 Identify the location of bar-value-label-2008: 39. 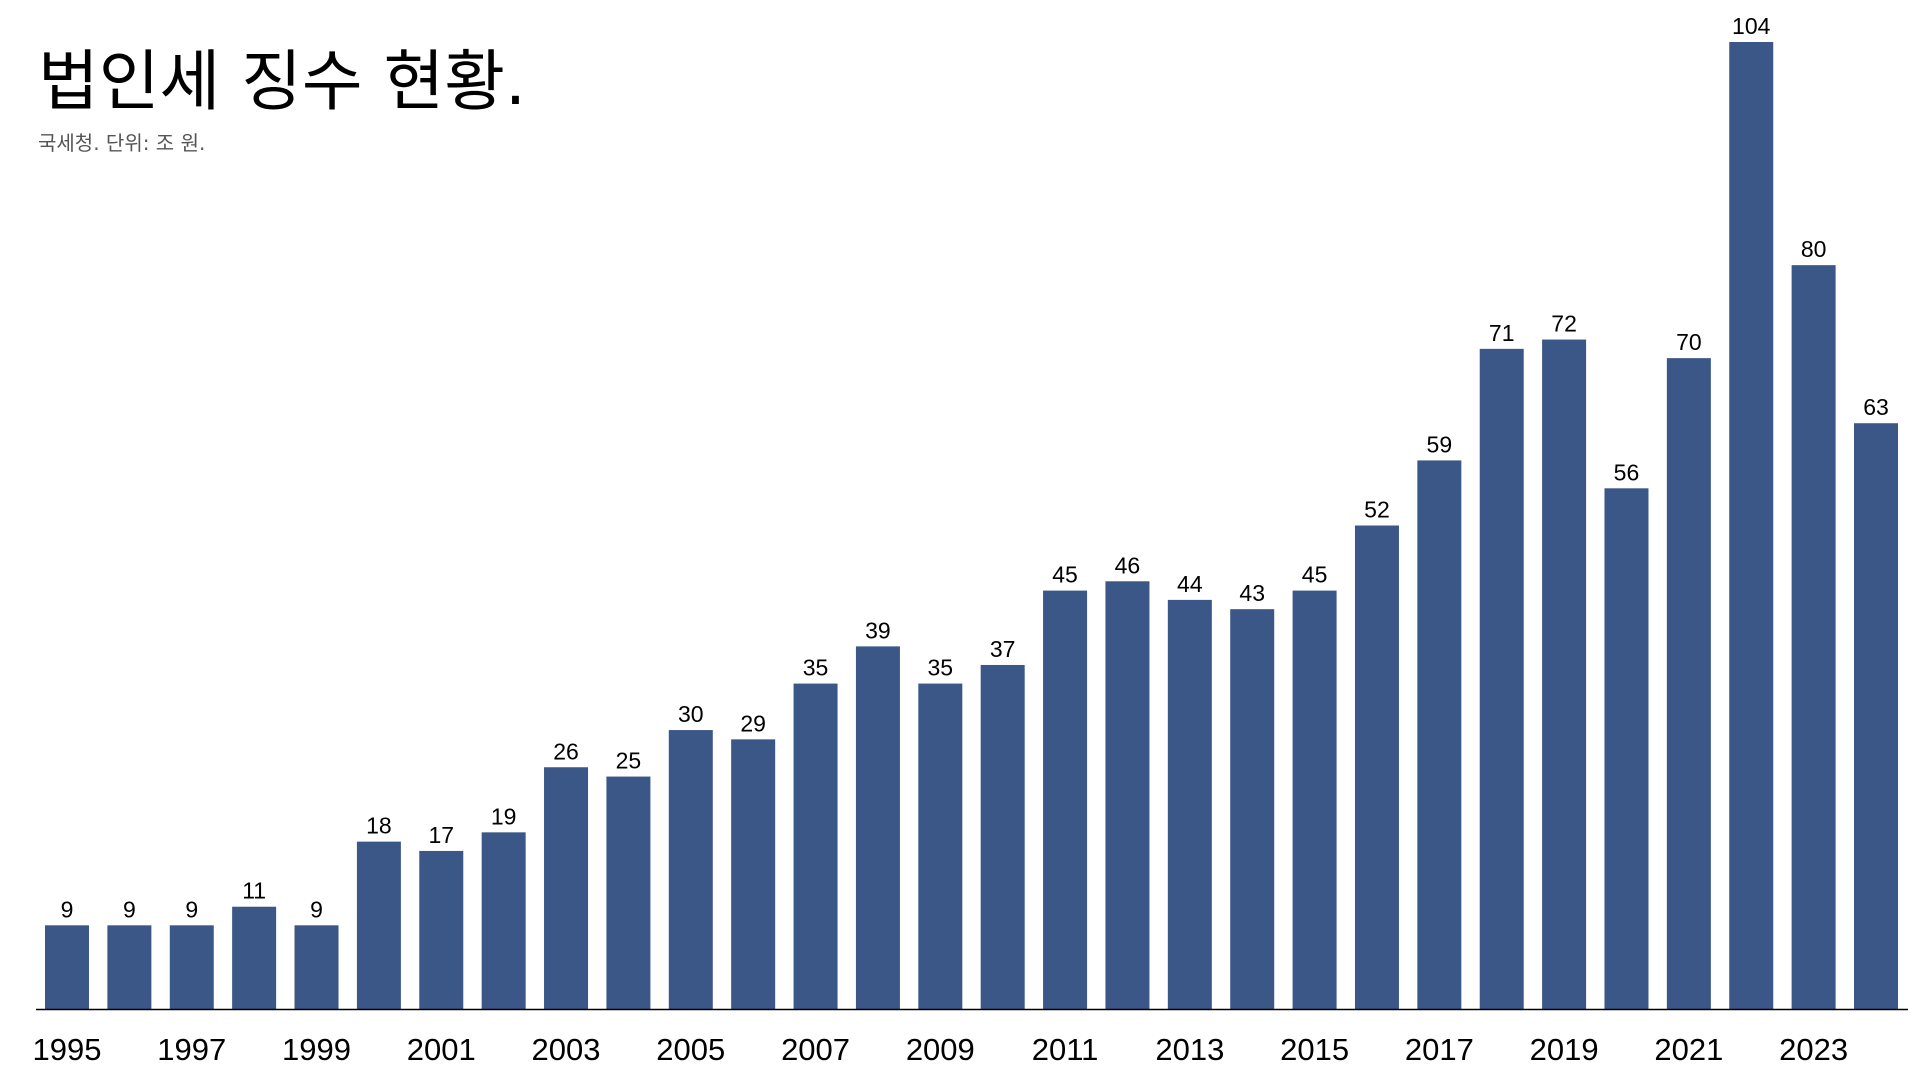
(878, 630).